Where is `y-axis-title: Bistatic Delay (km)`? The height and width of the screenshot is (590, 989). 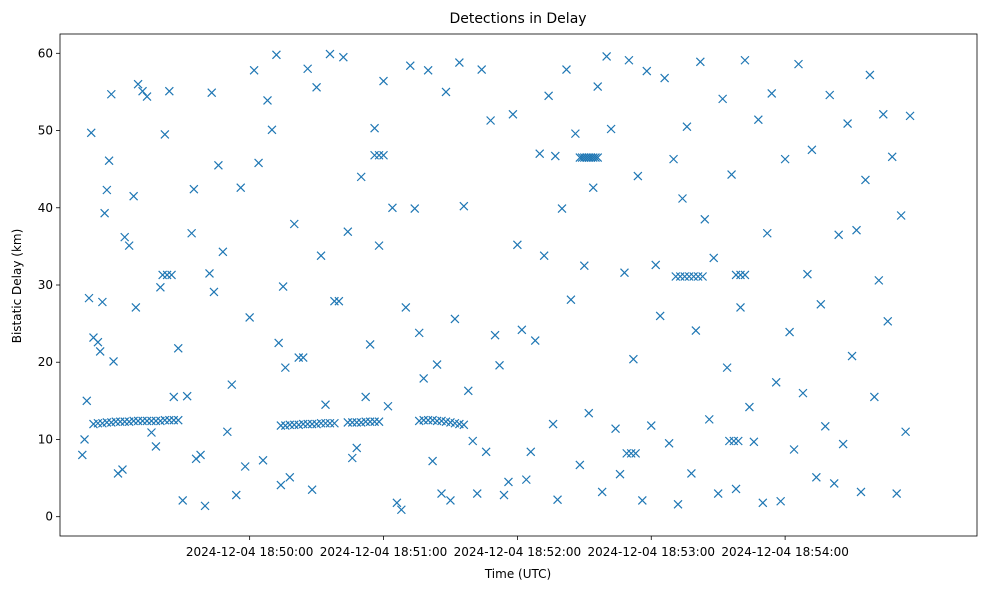 y-axis-title: Bistatic Delay (km) is located at coordinates (17, 286).